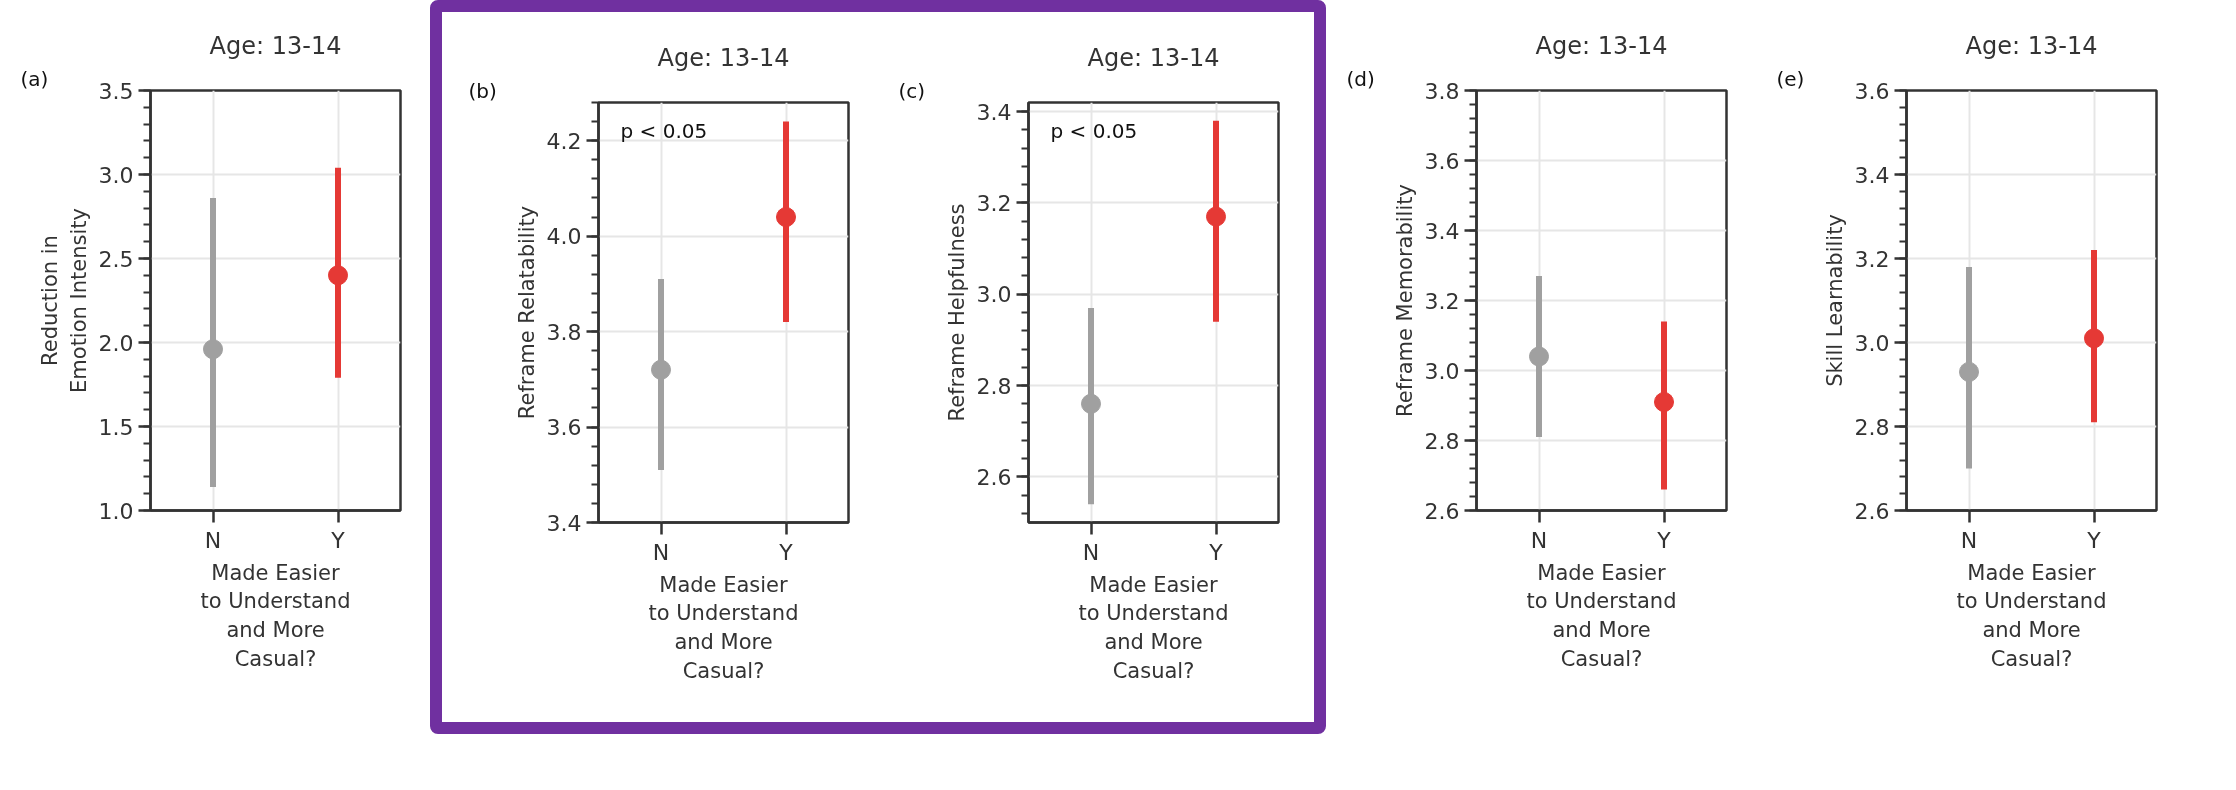  What do you see at coordinates (116, 511) in the screenshot?
I see `y-tick-label: 1.0` at bounding box center [116, 511].